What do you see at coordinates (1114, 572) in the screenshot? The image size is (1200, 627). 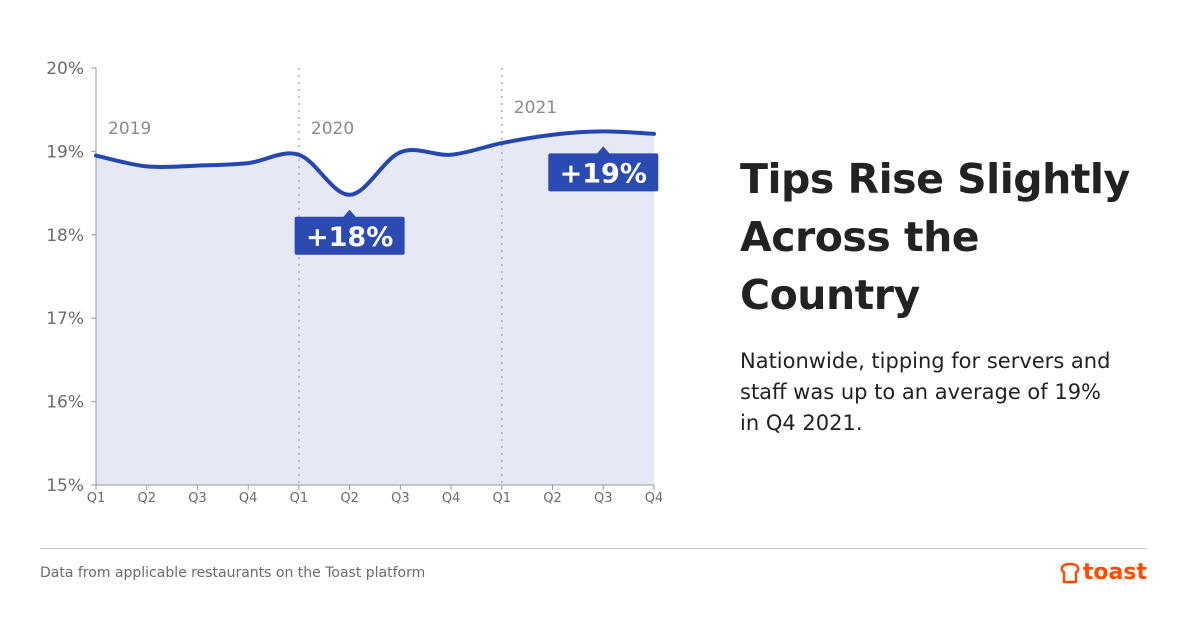 I see `brand-name: toast` at bounding box center [1114, 572].